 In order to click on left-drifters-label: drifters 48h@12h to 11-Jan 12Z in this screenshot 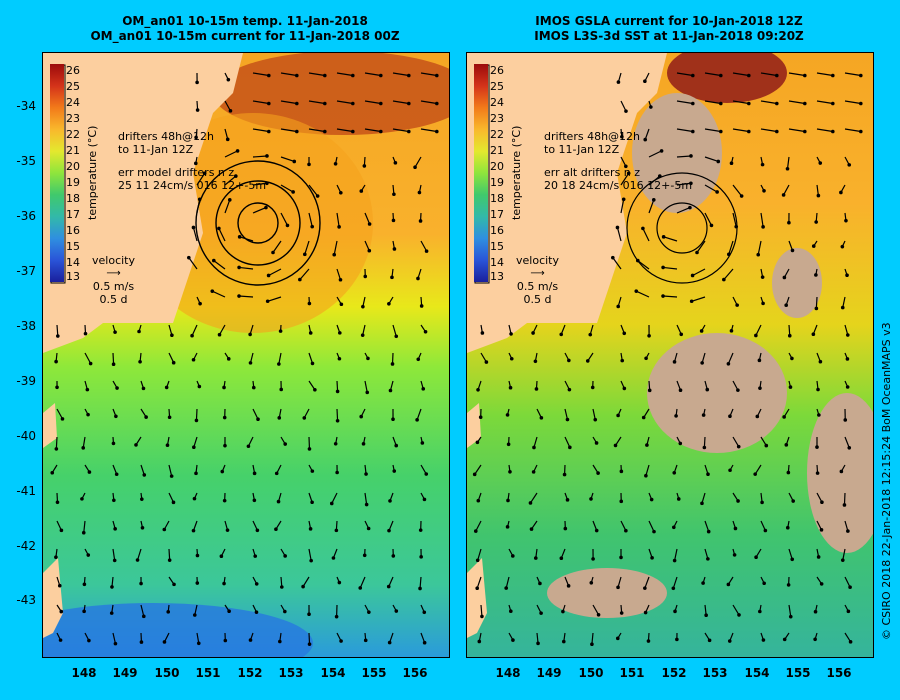, I will do `click(166, 143)`.